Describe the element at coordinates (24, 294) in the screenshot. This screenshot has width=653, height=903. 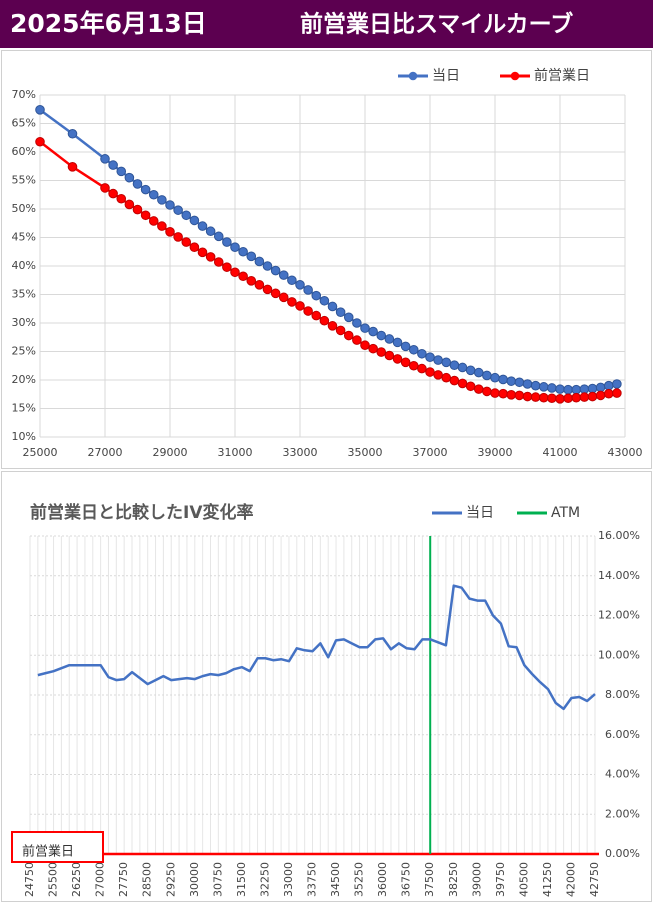
I see `y-tick-label: 35%` at that location.